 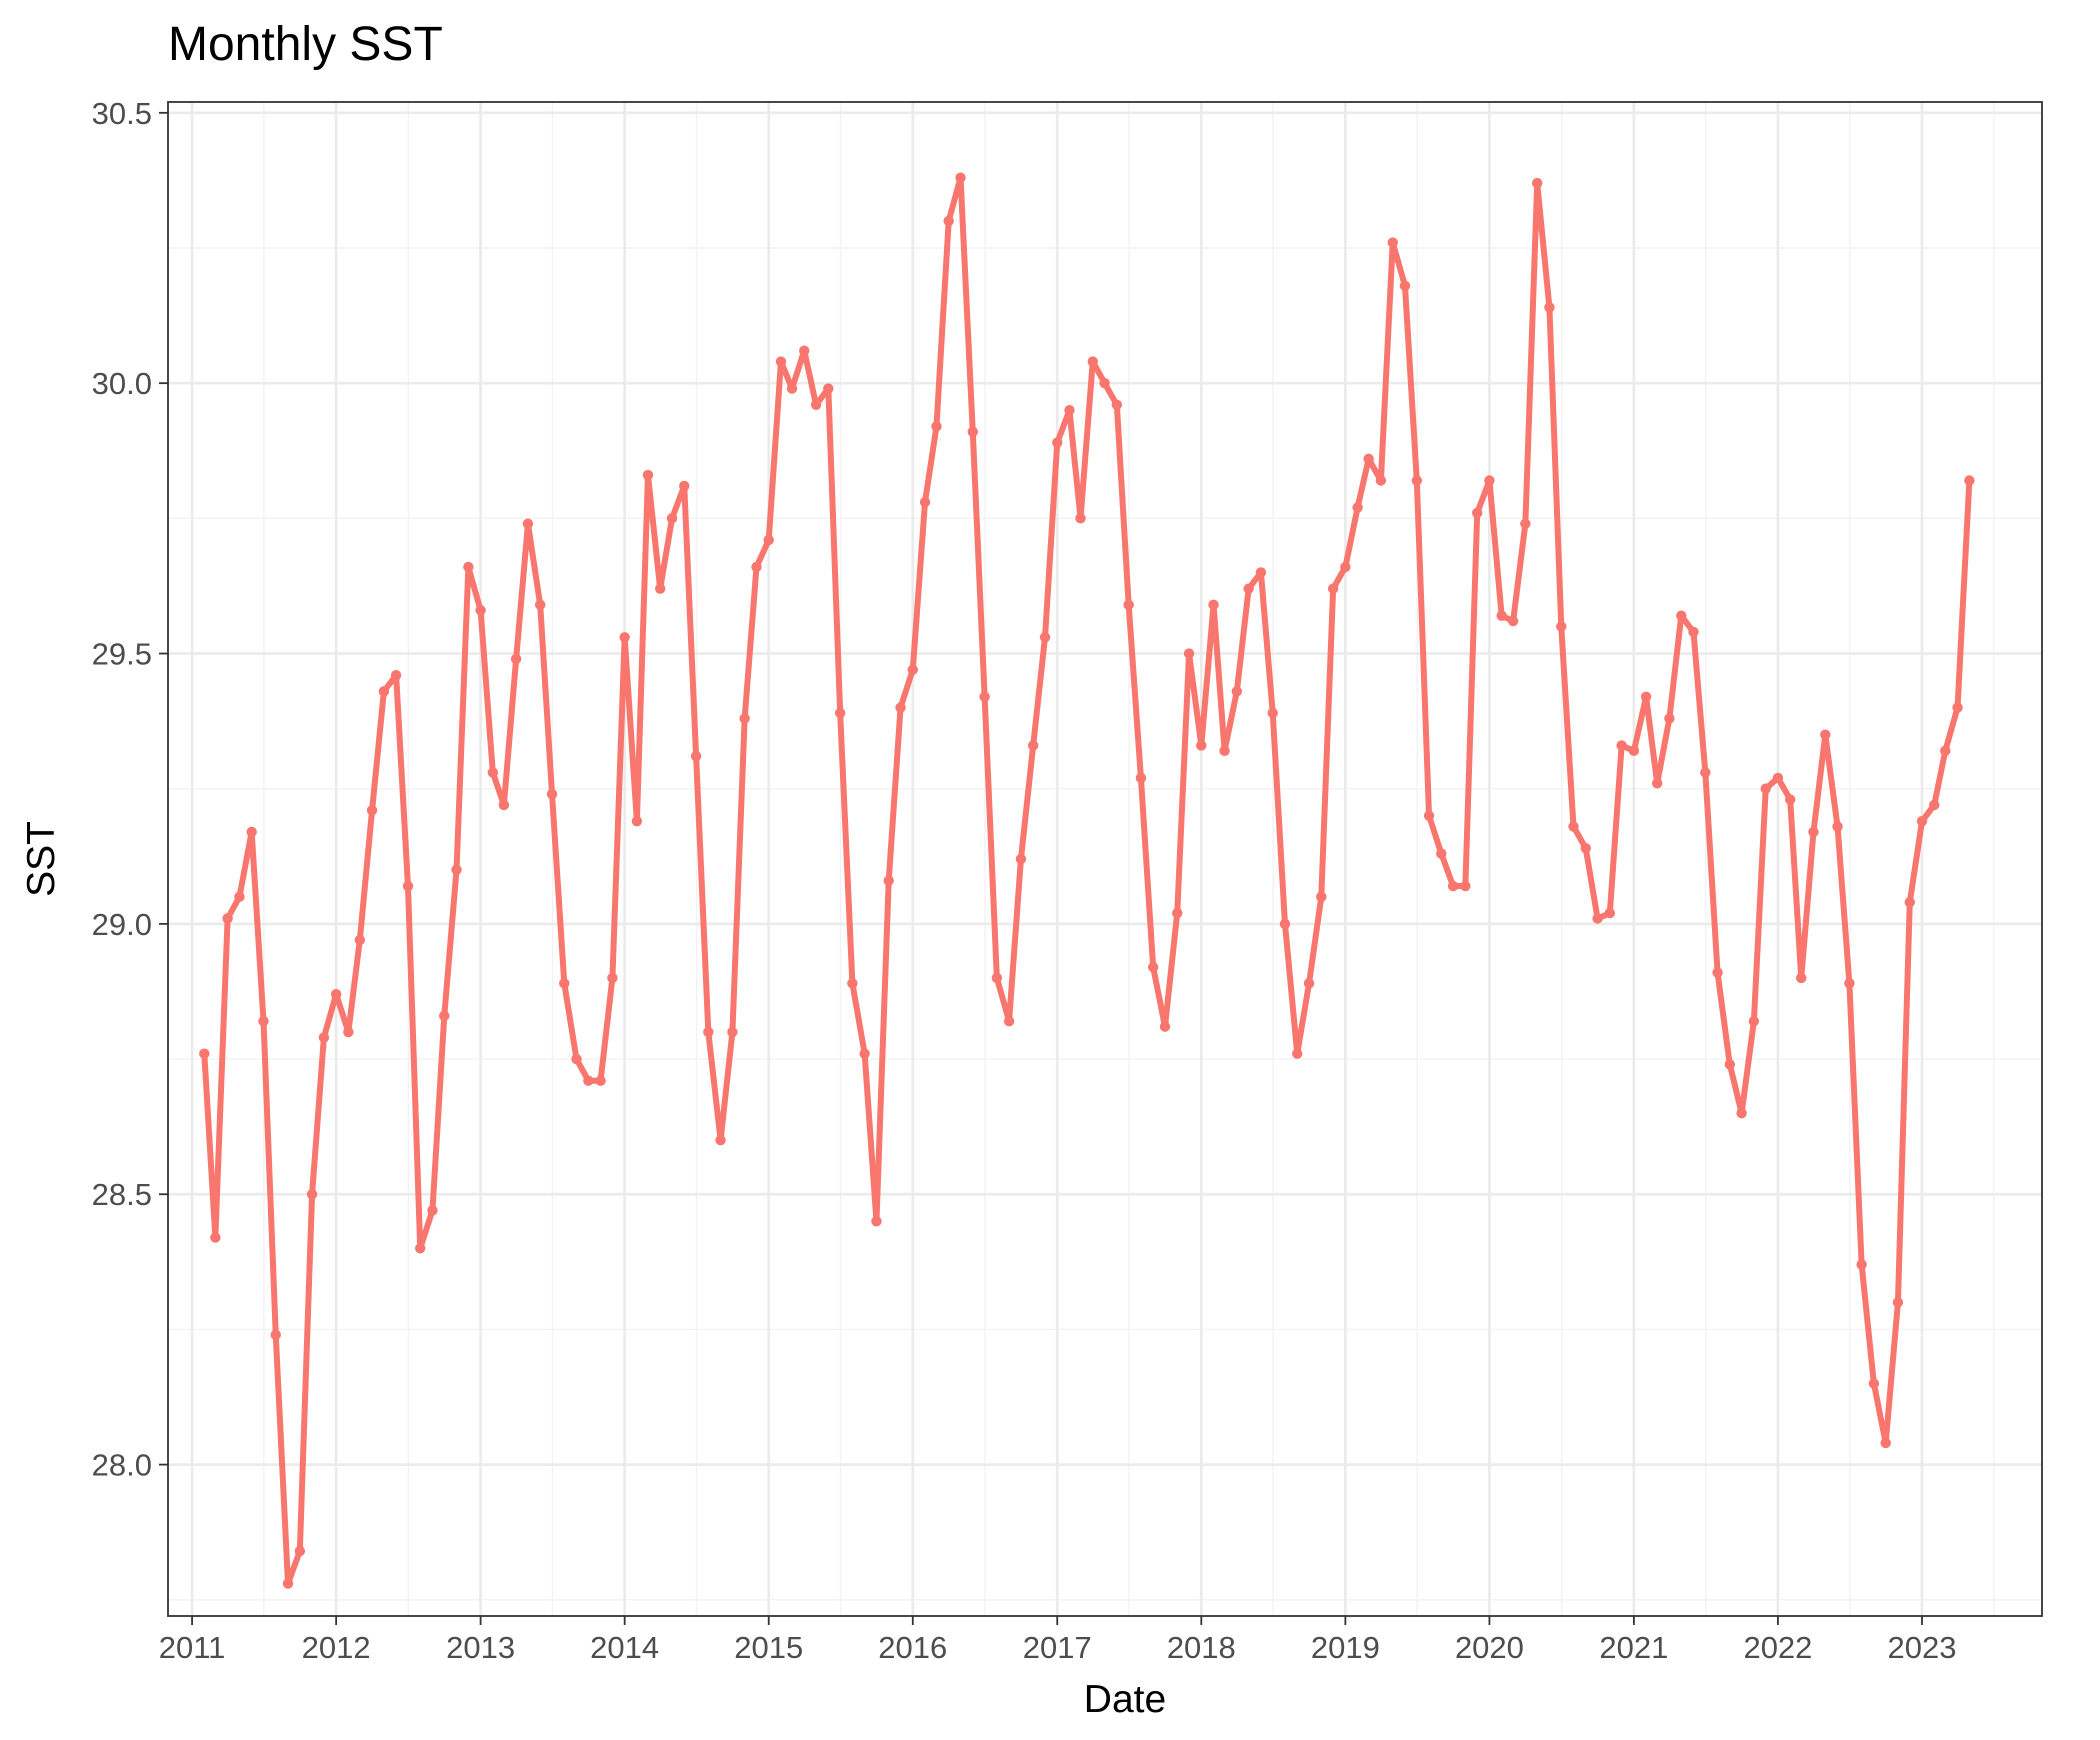 What do you see at coordinates (305, 44) in the screenshot?
I see `chart-title: Monthly SST` at bounding box center [305, 44].